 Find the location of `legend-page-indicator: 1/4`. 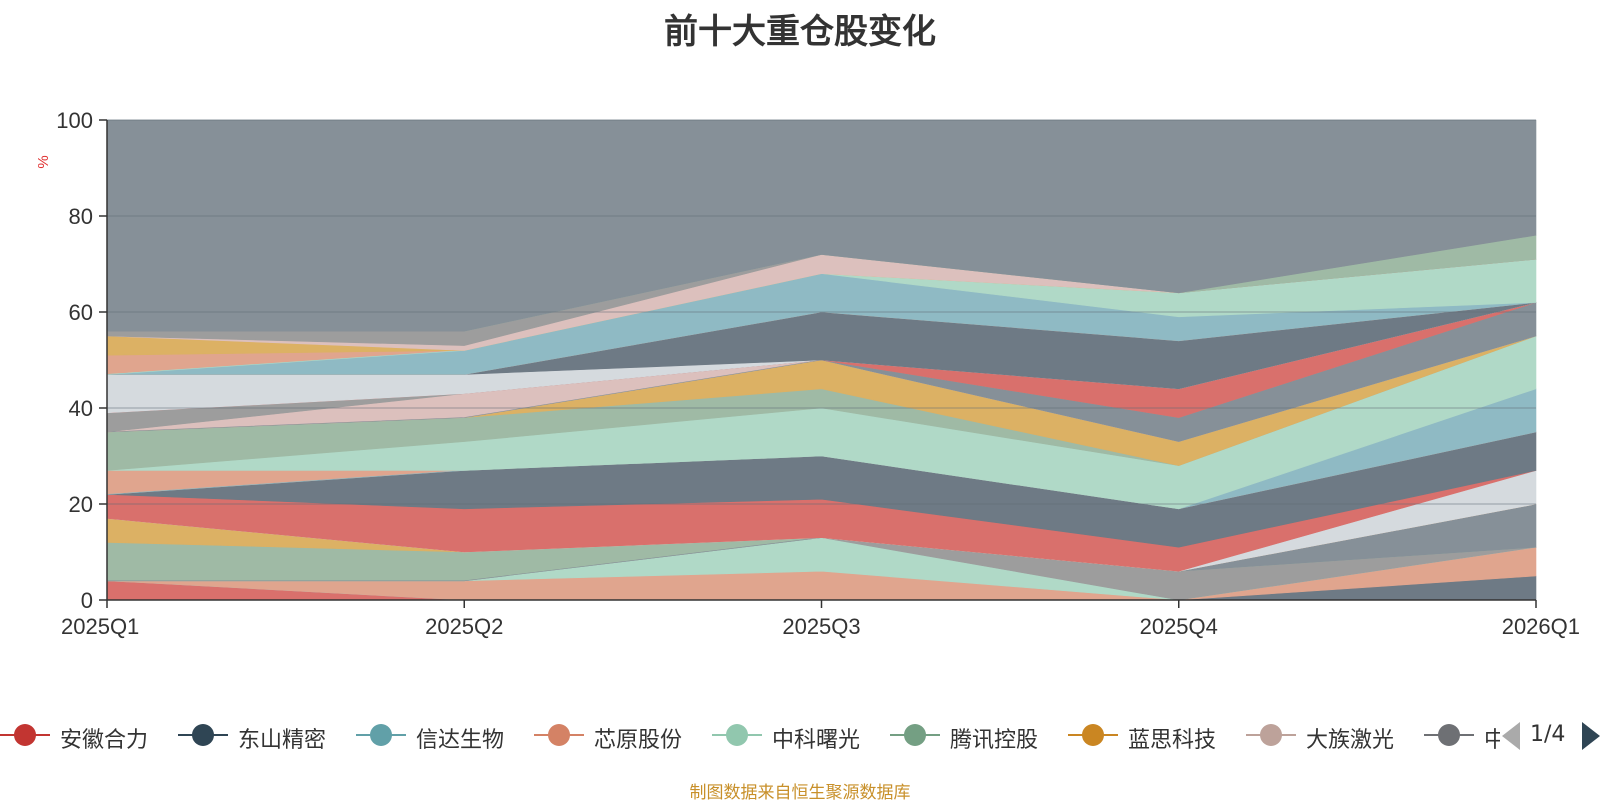

legend-page-indicator: 1/4 is located at coordinates (1548, 734).